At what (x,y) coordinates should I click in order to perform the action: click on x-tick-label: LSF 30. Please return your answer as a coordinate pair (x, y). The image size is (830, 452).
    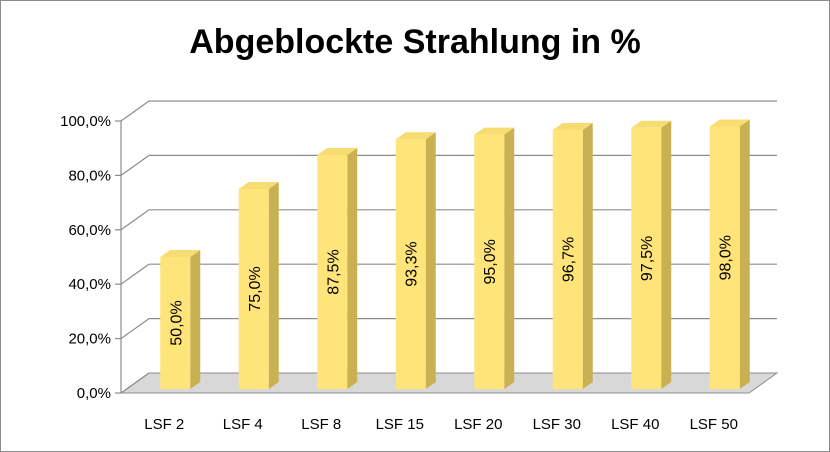
    Looking at the image, I should click on (557, 424).